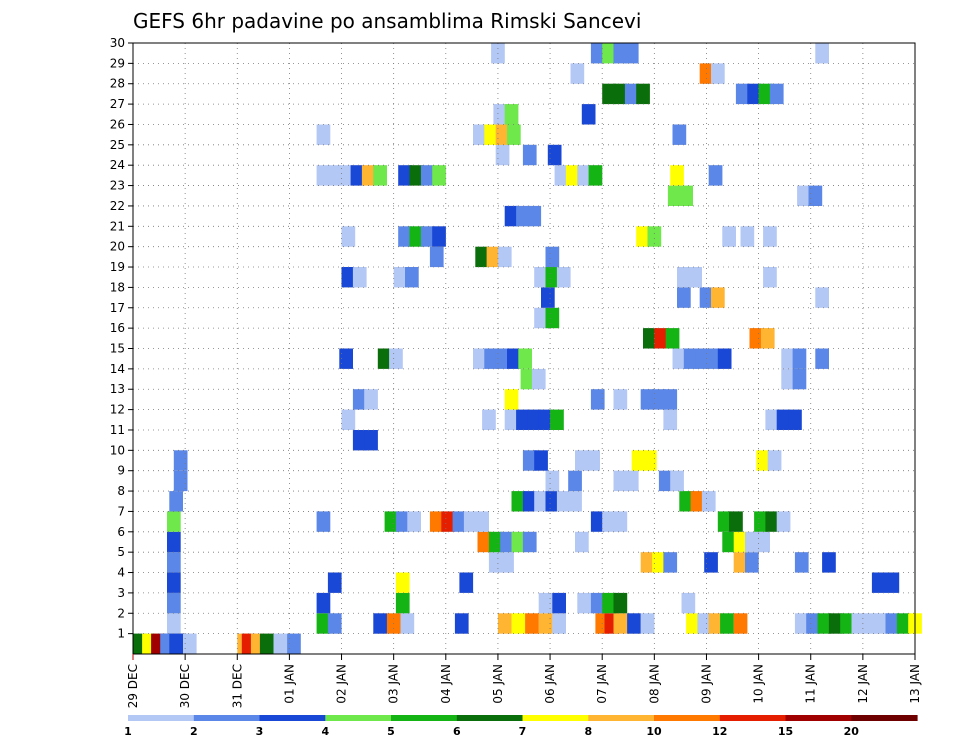 The image size is (960, 742). Describe the element at coordinates (117, 410) in the screenshot. I see `y-tick-label: 12` at that location.